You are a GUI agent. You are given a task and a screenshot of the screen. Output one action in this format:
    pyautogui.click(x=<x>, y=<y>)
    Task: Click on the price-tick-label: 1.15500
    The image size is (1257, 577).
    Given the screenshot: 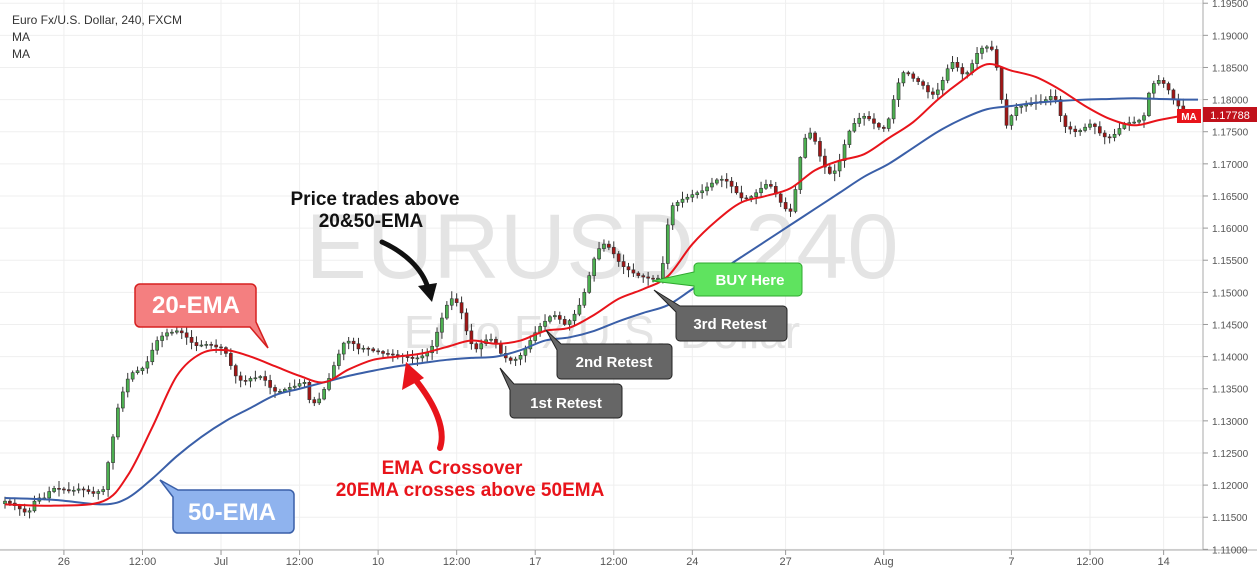 What is the action you would take?
    pyautogui.click(x=1230, y=261)
    